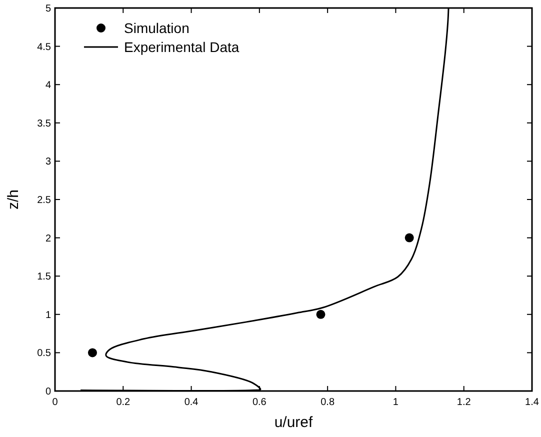 The height and width of the screenshot is (437, 541). I want to click on x-tick-label: 0.8, so click(327, 402).